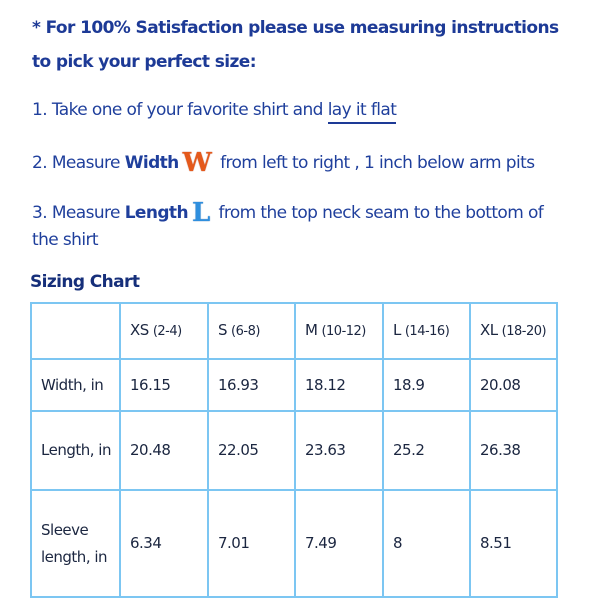 The width and height of the screenshot is (600, 600). What do you see at coordinates (75, 331) in the screenshot?
I see `empty-header-cell` at bounding box center [75, 331].